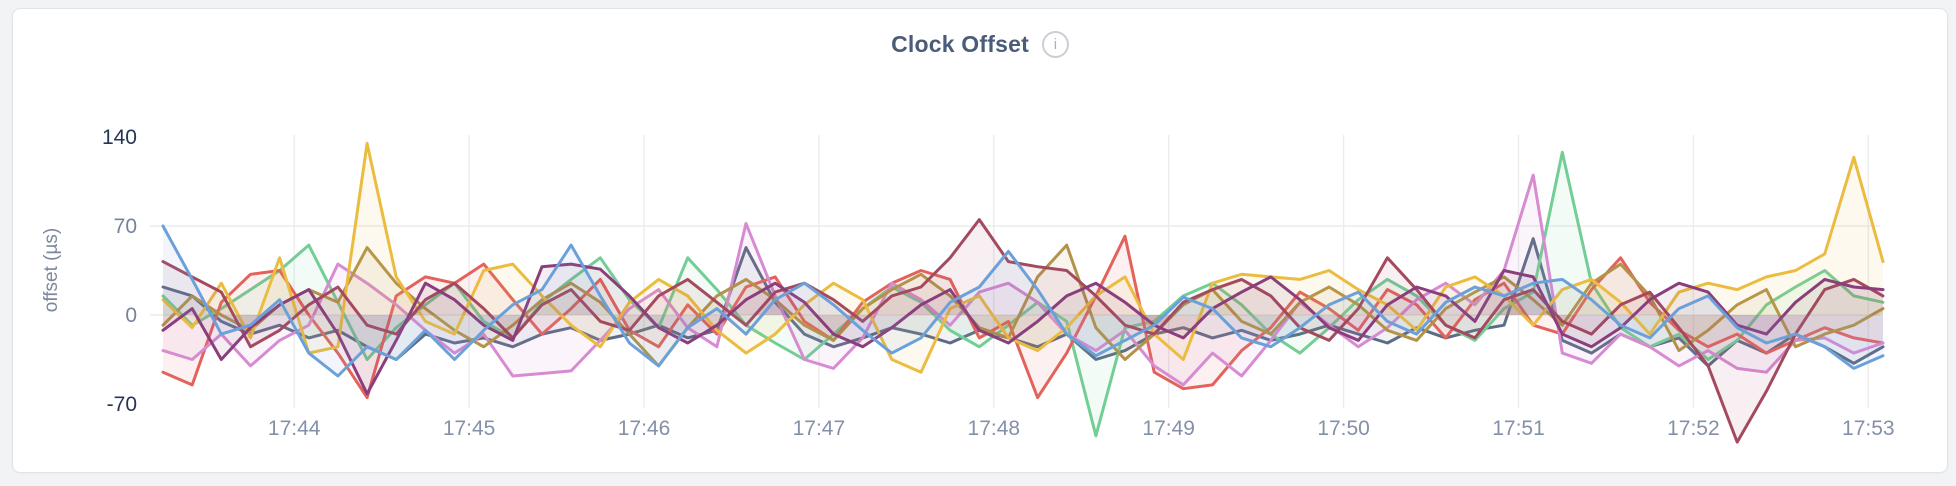 The height and width of the screenshot is (486, 1956). What do you see at coordinates (1693, 428) in the screenshot?
I see `x-tick-label: 17:52` at bounding box center [1693, 428].